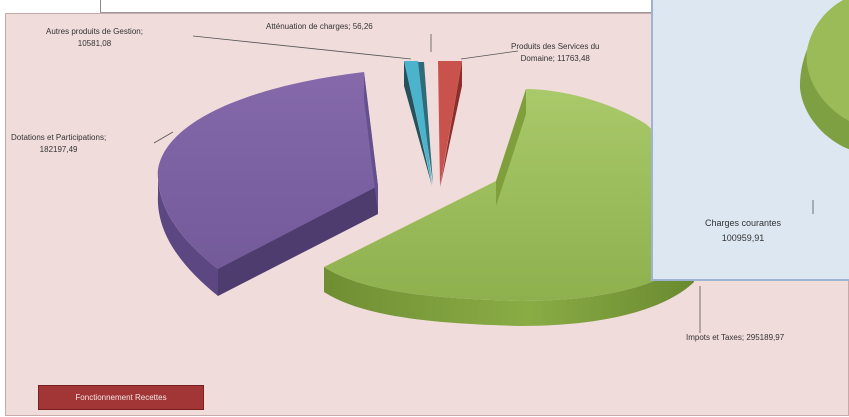 The width and height of the screenshot is (849, 417). Describe the element at coordinates (743, 238) in the screenshot. I see `label-charges-value: 100959,91` at that location.